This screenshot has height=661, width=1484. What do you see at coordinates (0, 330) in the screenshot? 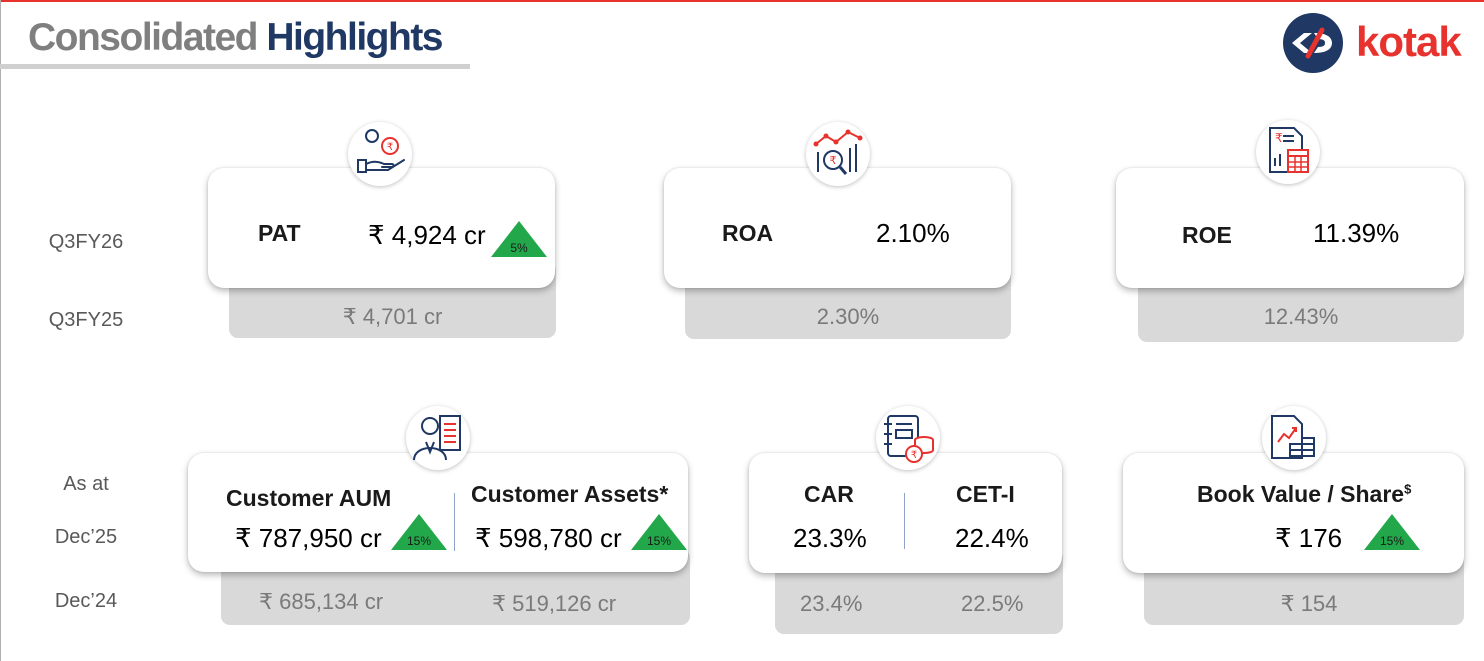
I see `left-border-line` at bounding box center [0, 330].